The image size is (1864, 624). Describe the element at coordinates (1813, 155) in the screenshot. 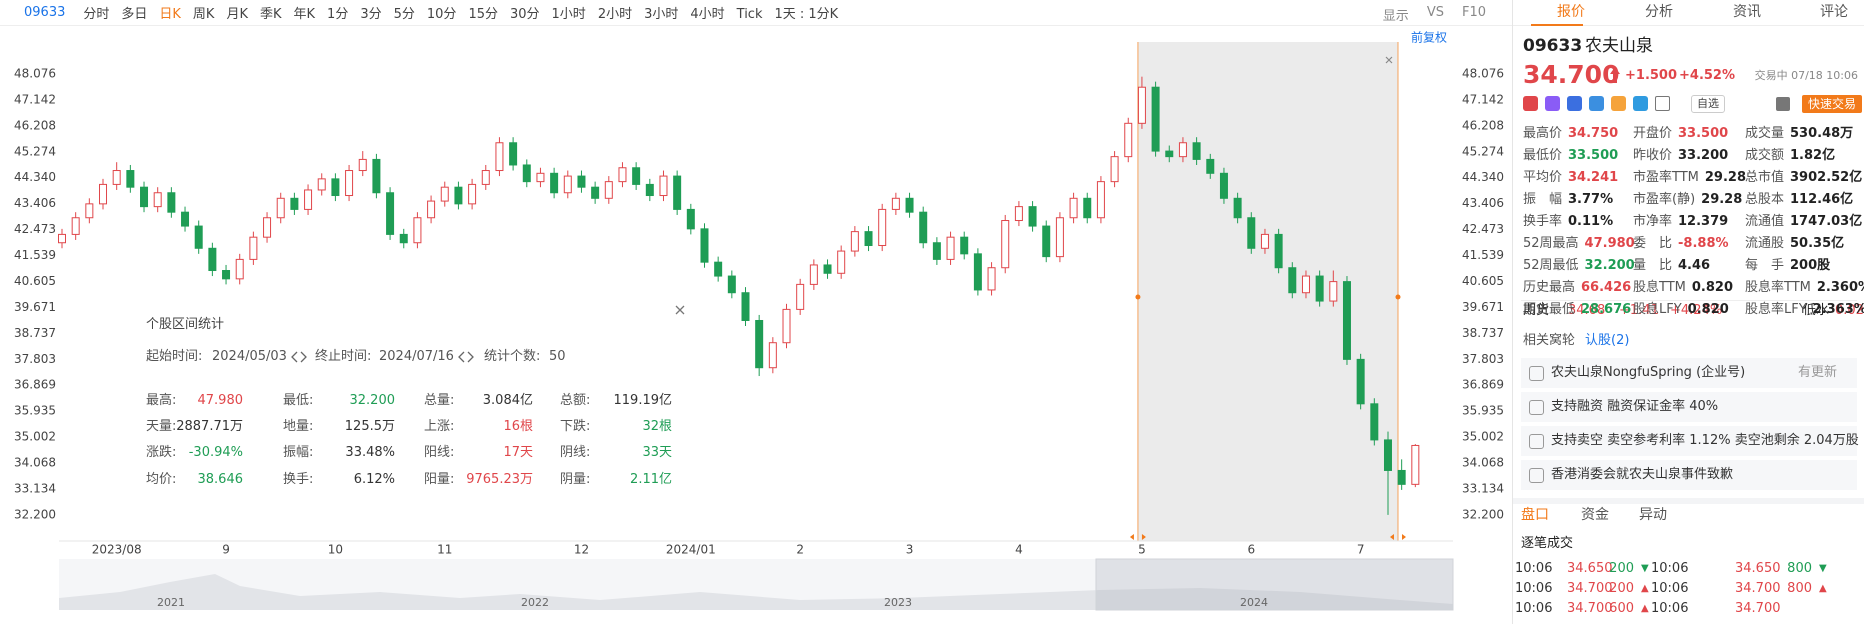

I see `stat-value: 1.82亿` at that location.